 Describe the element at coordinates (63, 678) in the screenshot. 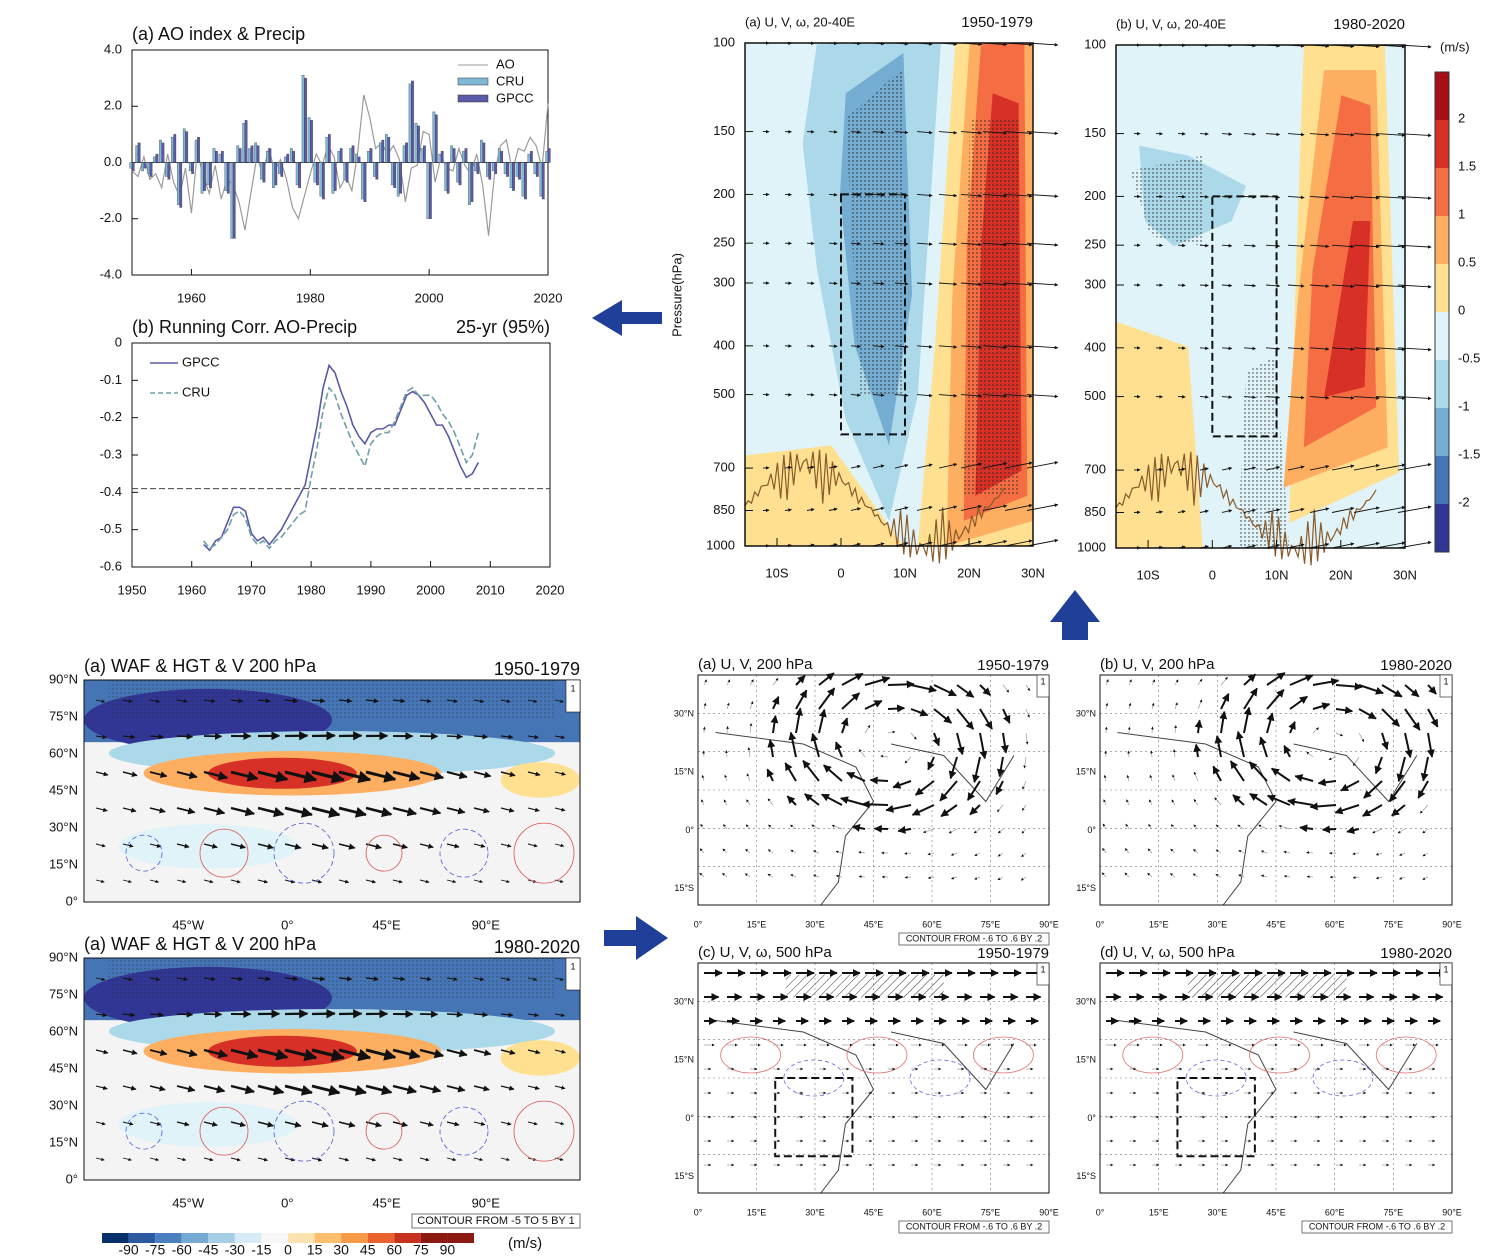

I see `lat-label: 90°N` at that location.